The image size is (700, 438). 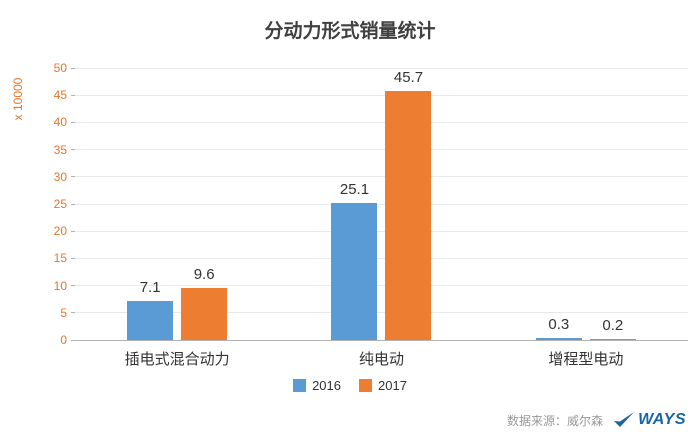 I want to click on x-category-label: 纯电动, so click(x=381, y=359).